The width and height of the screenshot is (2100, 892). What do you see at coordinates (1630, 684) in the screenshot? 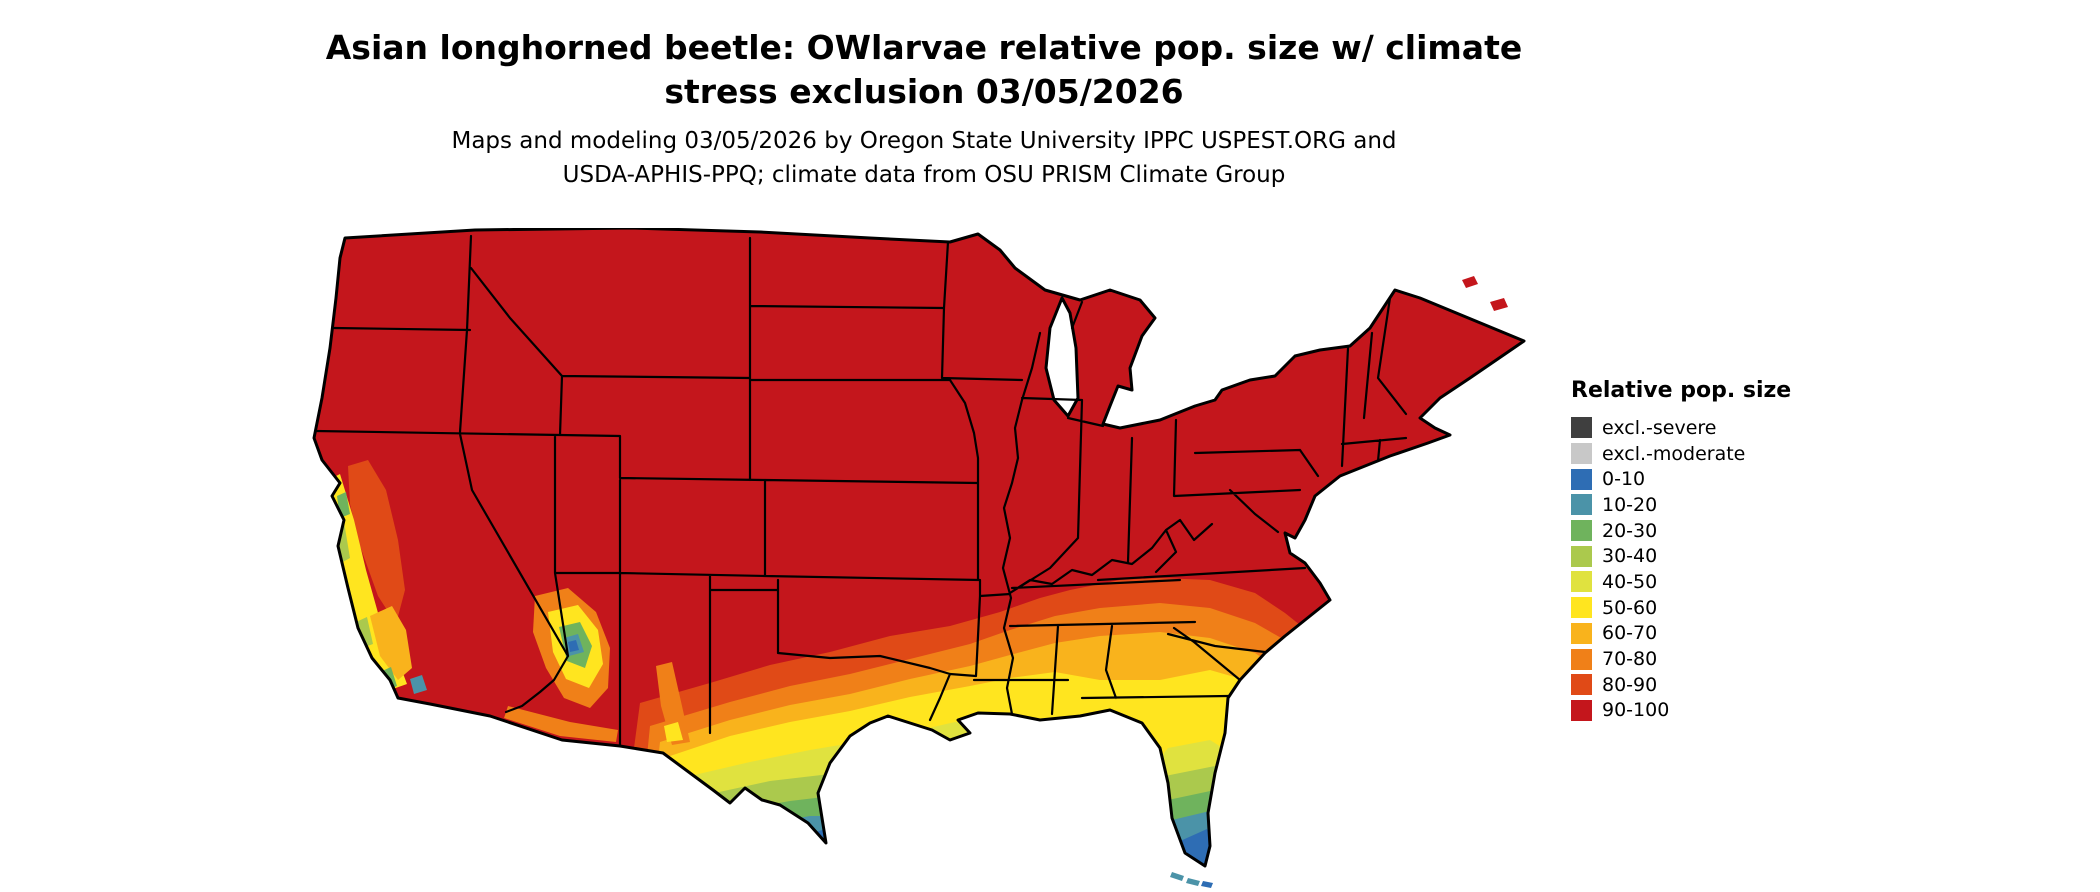
I see `legend-item-label: 80-90` at bounding box center [1630, 684].